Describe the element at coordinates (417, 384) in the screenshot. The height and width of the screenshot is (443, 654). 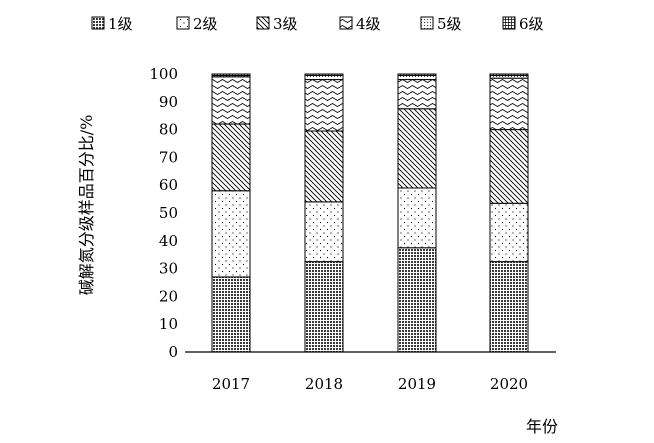
I see `x-tick-label-2019: 2019` at that location.